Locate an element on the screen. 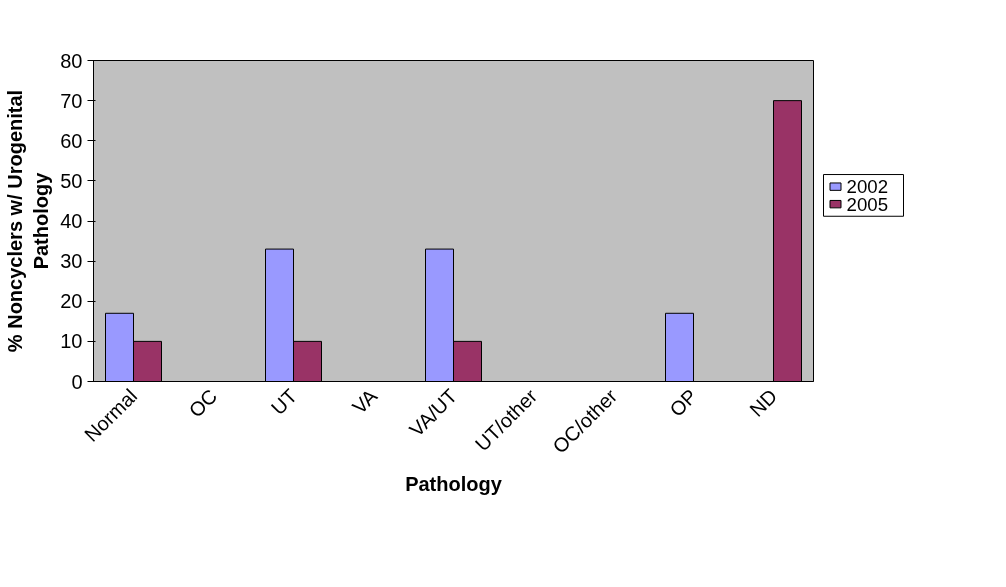 The image size is (1006, 587). x-axis-title: Pathology is located at coordinates (454, 484).